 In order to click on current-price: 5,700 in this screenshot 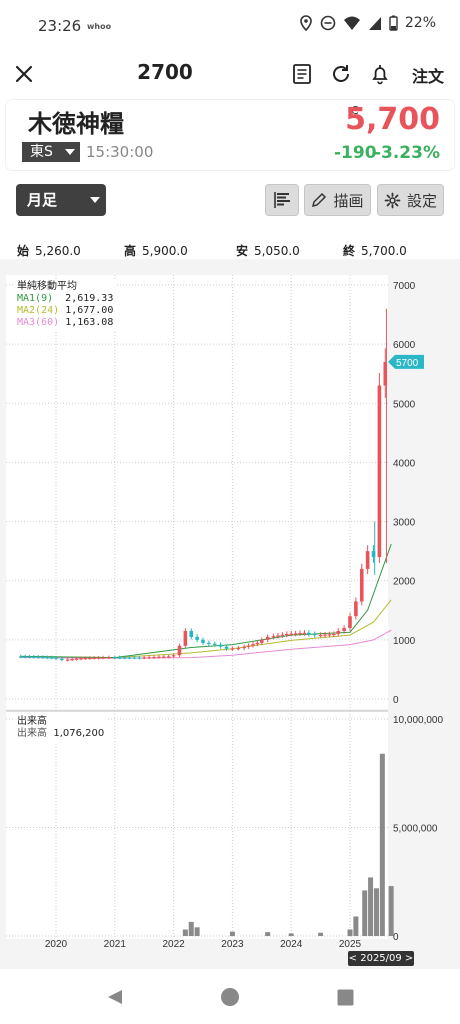, I will do `click(392, 119)`.